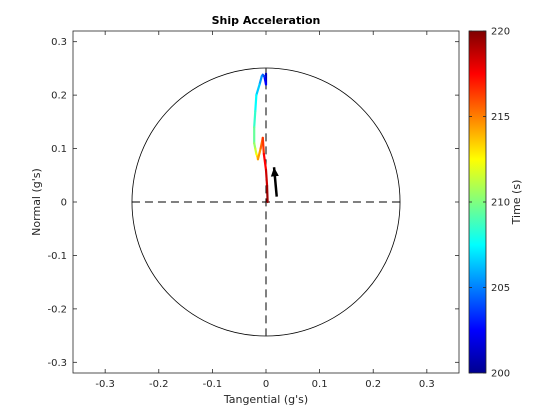  Describe the element at coordinates (373, 384) in the screenshot. I see `x-tick-label: 0.2` at that location.